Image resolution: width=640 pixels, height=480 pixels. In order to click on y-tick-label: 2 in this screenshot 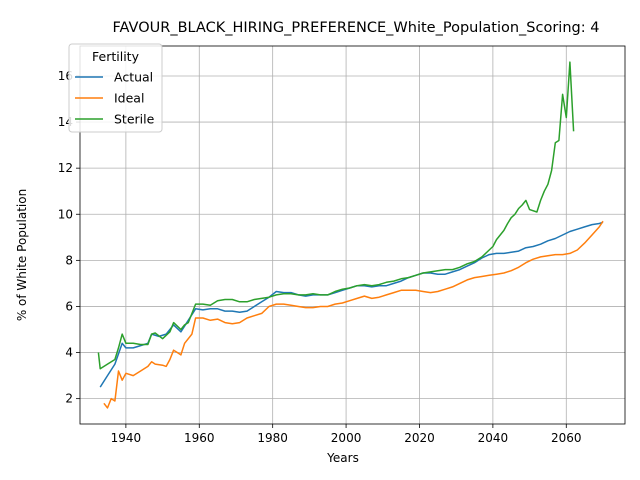, I will do `click(69, 399)`.